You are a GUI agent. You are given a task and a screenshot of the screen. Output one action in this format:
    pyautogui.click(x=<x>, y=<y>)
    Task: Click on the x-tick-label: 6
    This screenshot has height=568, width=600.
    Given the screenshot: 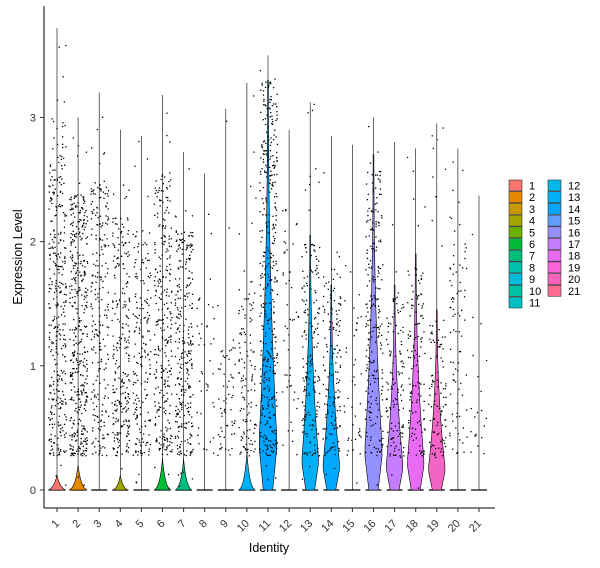 What is the action you would take?
    pyautogui.click(x=161, y=524)
    